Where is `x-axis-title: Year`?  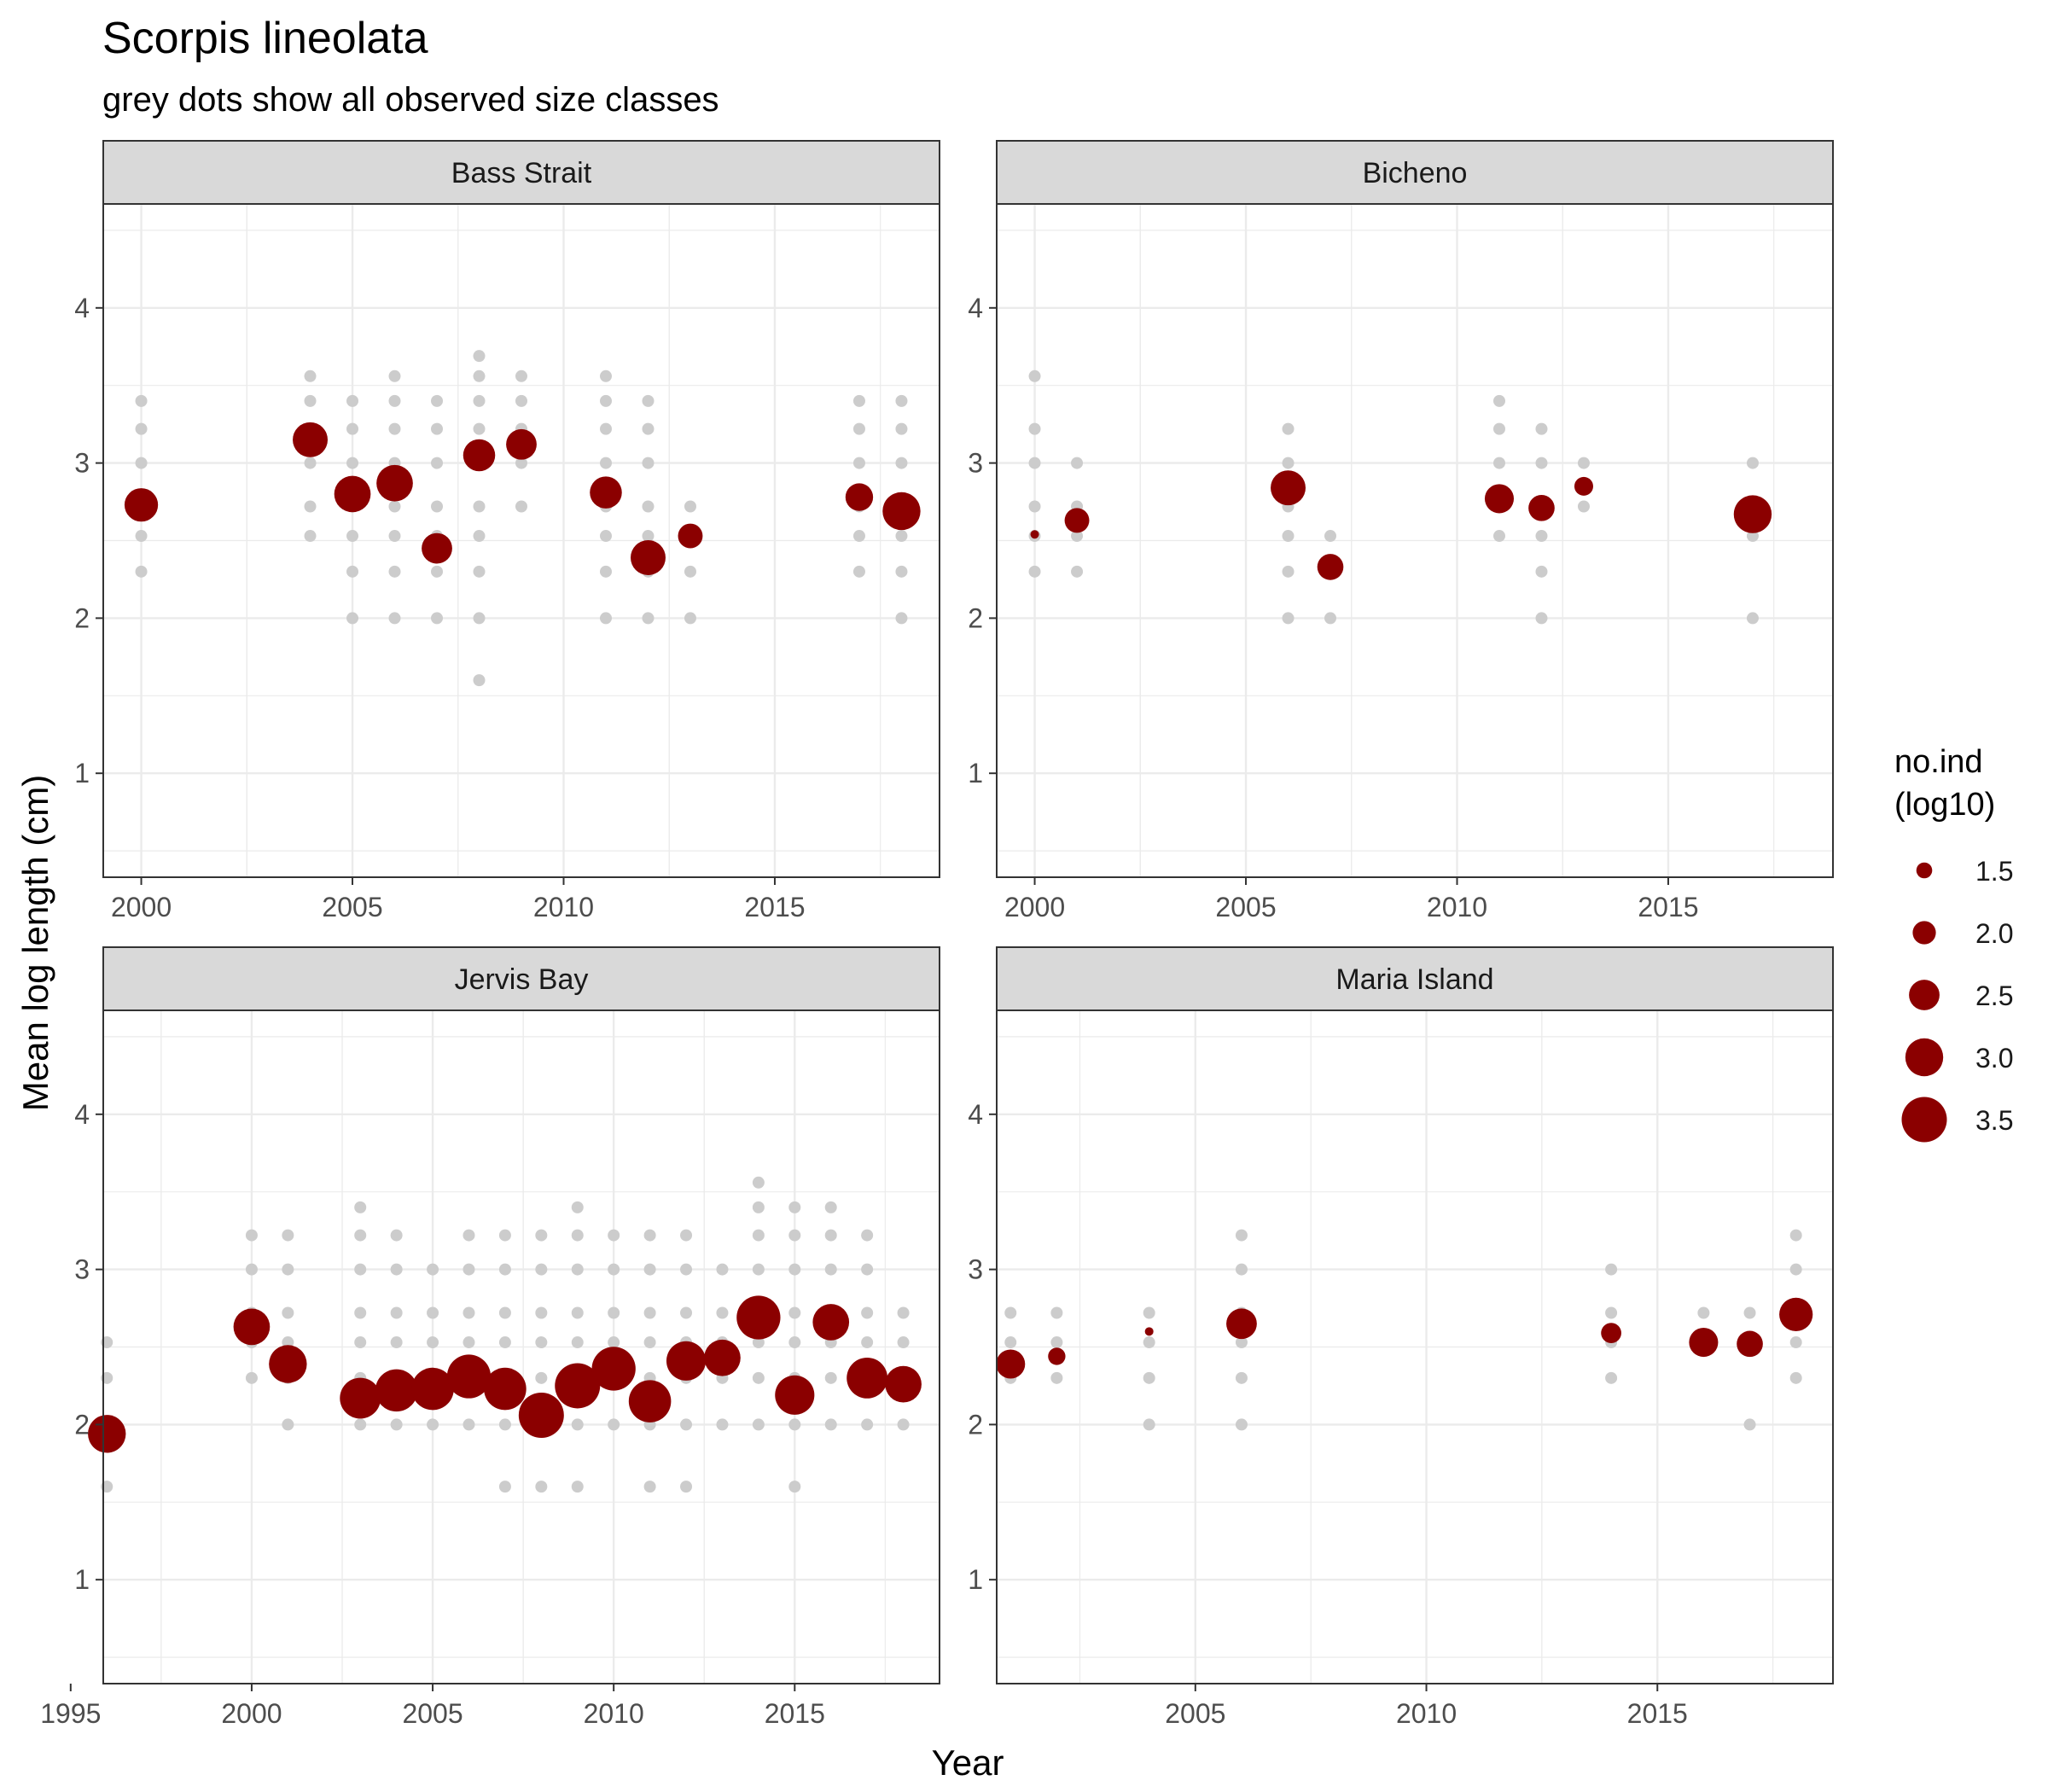 x-axis-title: Year is located at coordinates (968, 1763).